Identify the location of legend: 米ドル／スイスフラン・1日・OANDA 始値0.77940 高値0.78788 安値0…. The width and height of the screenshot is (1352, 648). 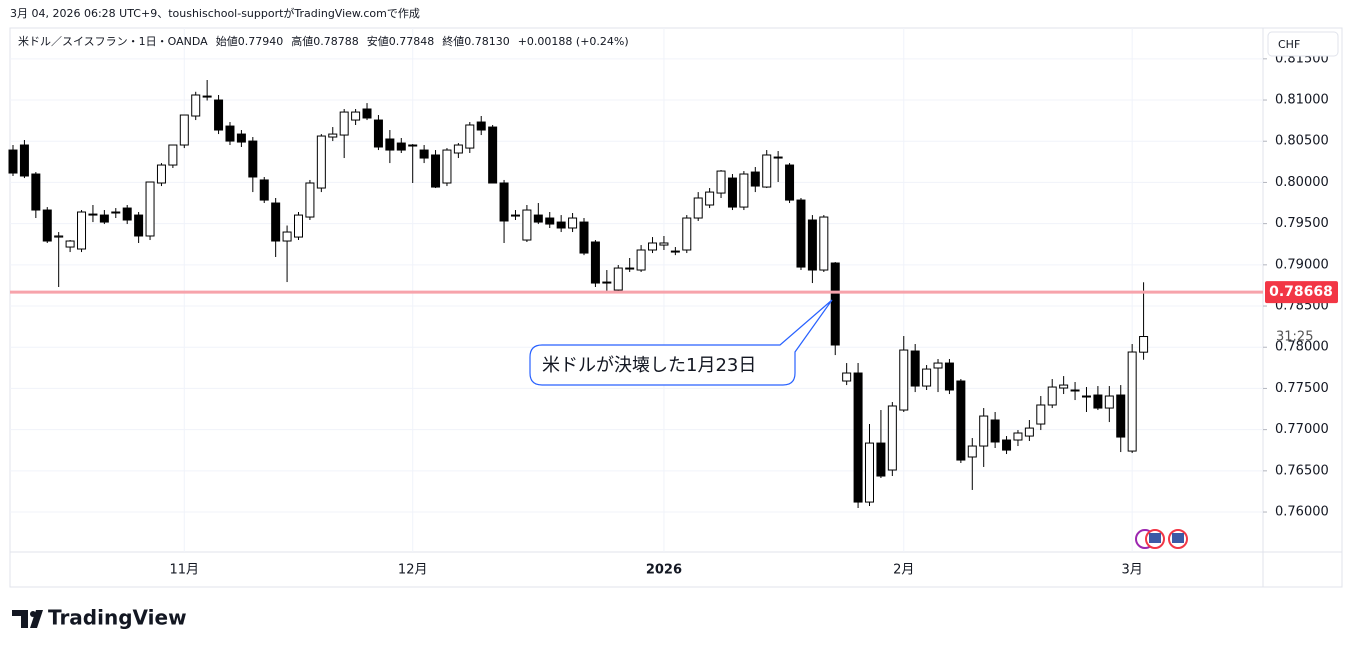
(323, 41).